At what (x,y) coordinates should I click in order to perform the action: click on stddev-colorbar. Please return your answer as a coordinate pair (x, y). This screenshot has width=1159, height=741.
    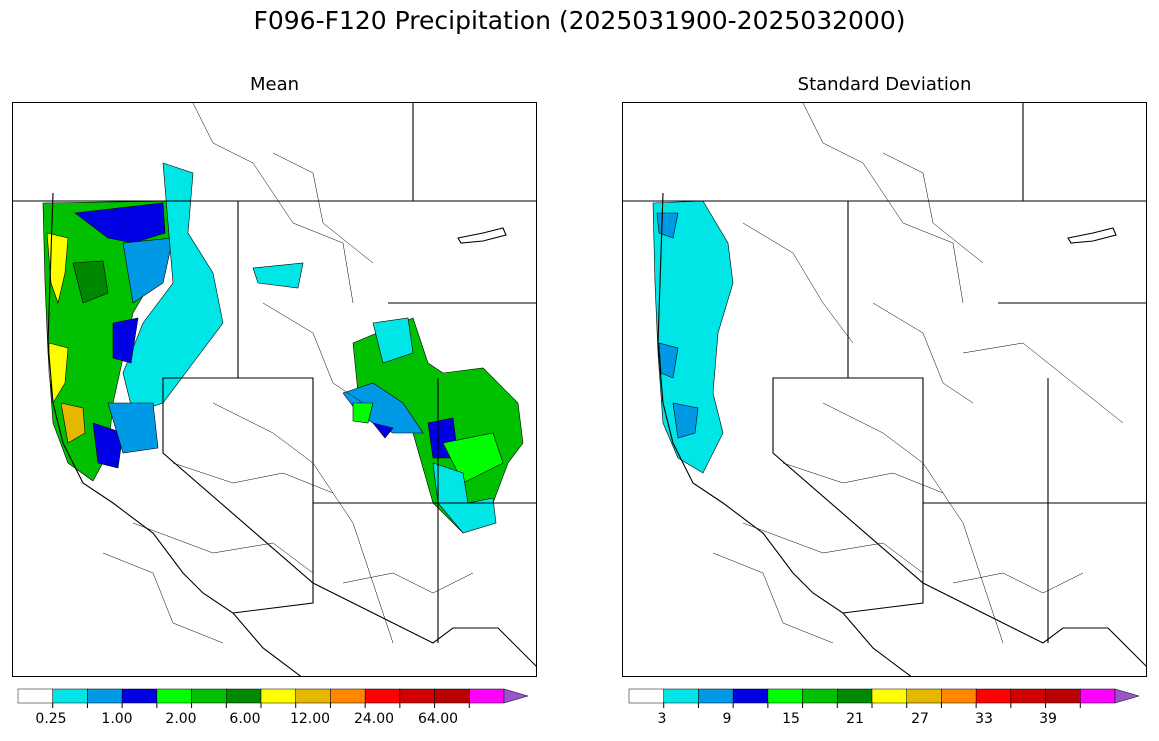
    Looking at the image, I should click on (884, 698).